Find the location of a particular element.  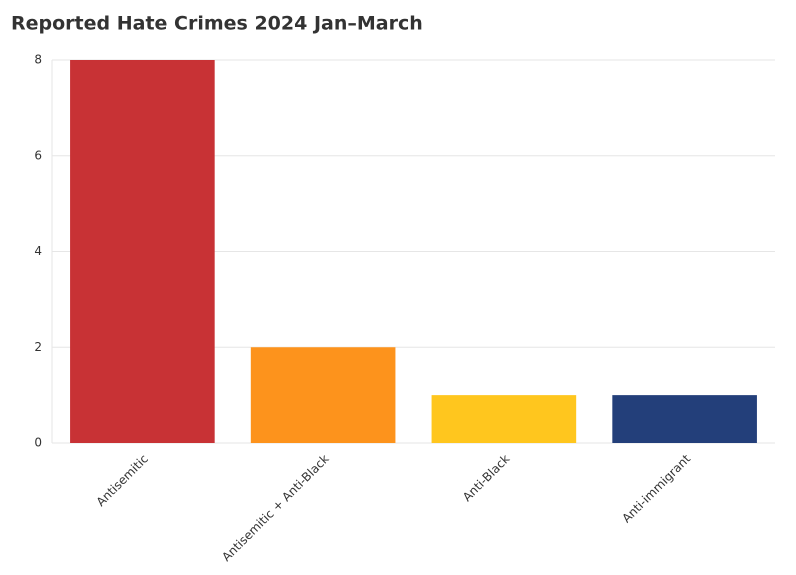

chart-title: Reported Hate Crimes 2024 Jan–March is located at coordinates (217, 24).